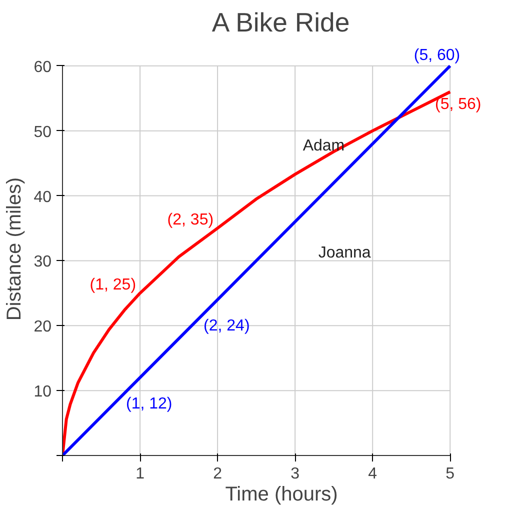 Image resolution: width=505 pixels, height=508 pixels. I want to click on chart-title: A Bike Ride, so click(281, 23).